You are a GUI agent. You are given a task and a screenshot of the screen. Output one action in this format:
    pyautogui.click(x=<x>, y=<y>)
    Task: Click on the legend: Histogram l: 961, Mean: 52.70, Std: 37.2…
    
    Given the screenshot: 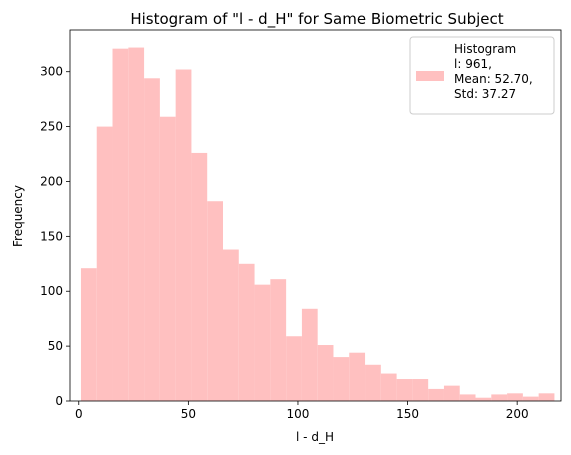 What is the action you would take?
    pyautogui.click(x=482, y=75)
    